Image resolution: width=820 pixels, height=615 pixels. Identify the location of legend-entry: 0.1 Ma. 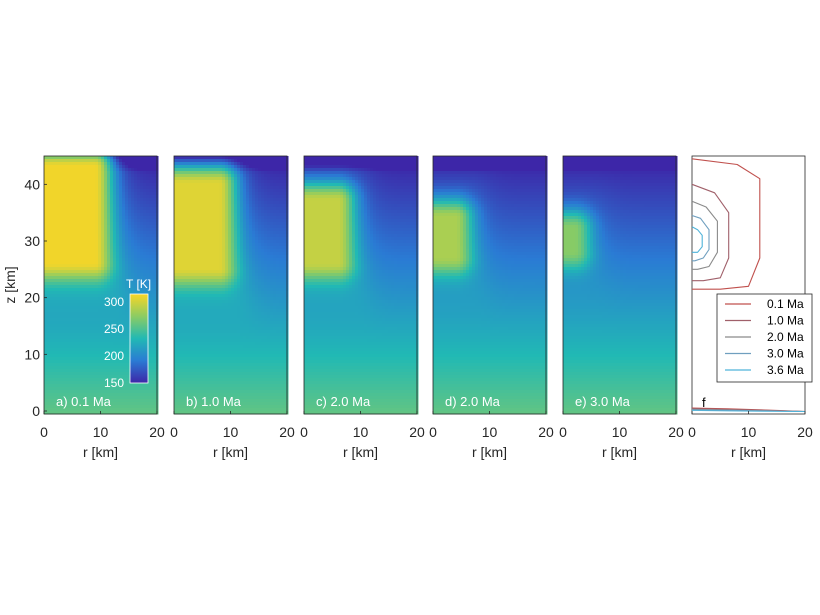
(785, 304).